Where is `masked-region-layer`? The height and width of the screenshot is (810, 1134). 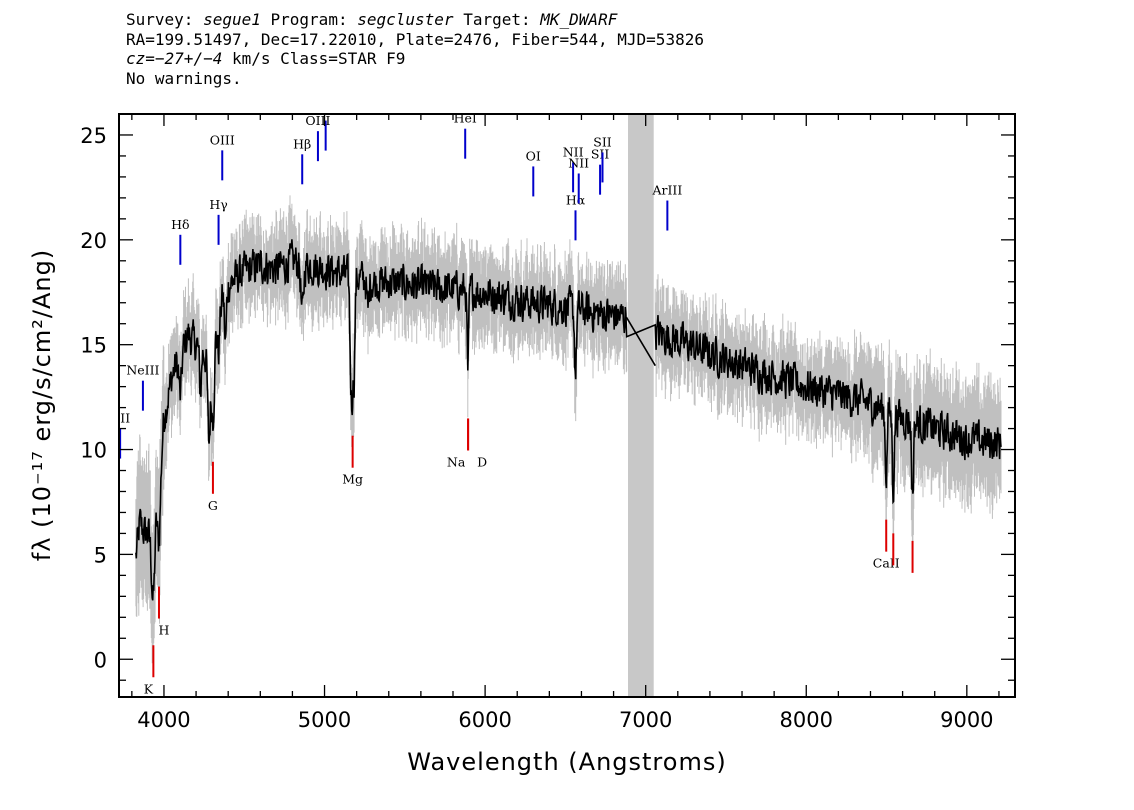 masked-region-layer is located at coordinates (641, 405).